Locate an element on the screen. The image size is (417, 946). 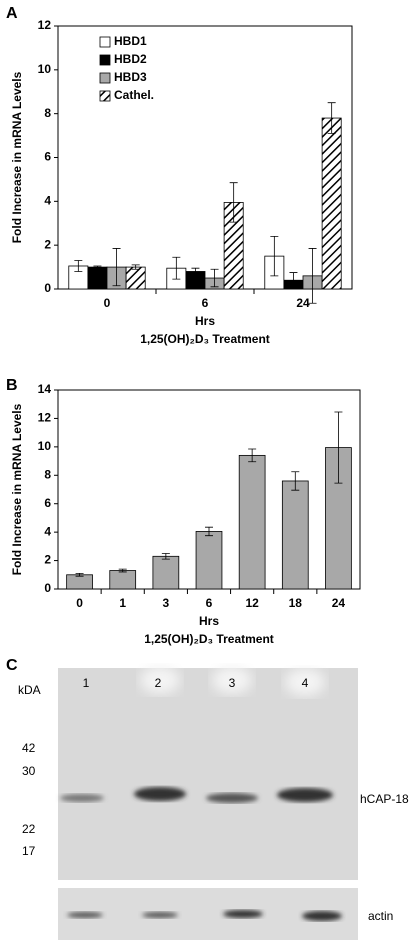
x-tick-label: 1 is located at coordinates (122, 603).